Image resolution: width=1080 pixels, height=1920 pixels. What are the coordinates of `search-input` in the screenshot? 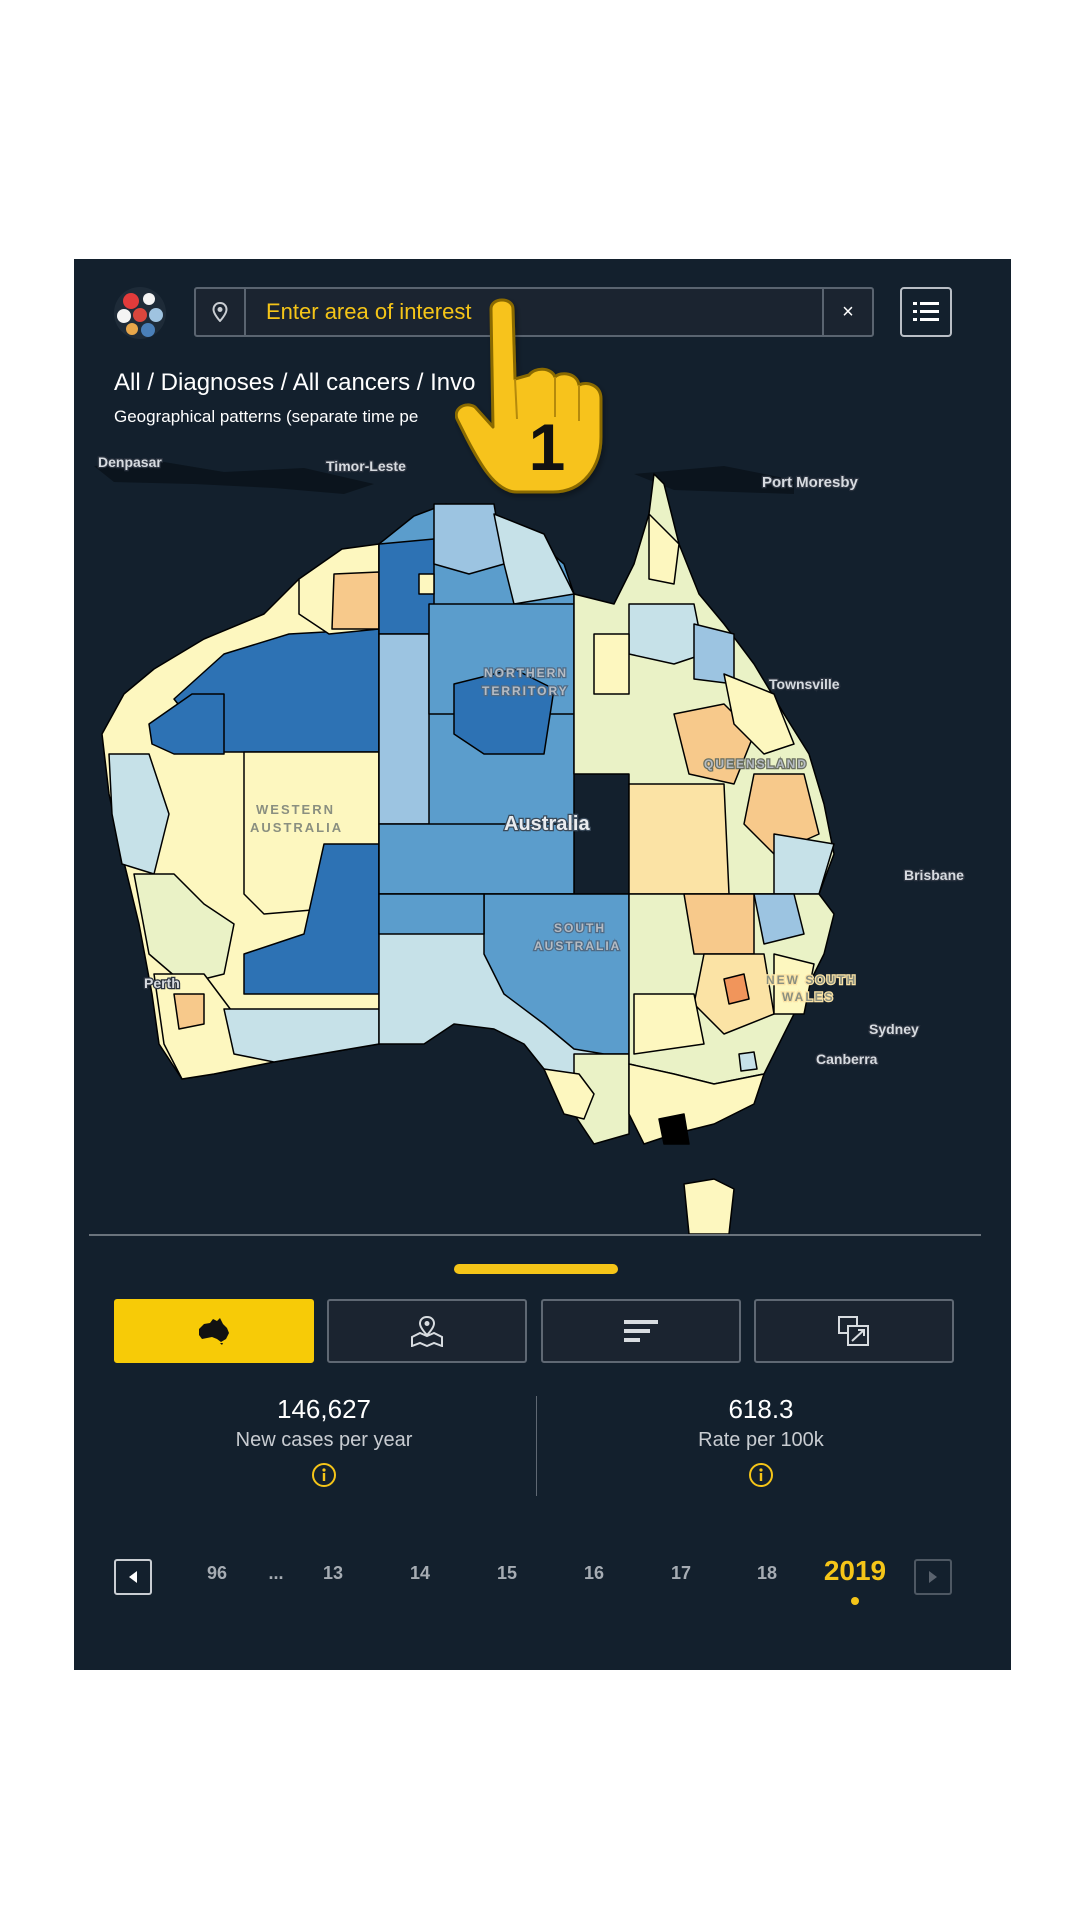 It's located at (536, 312).